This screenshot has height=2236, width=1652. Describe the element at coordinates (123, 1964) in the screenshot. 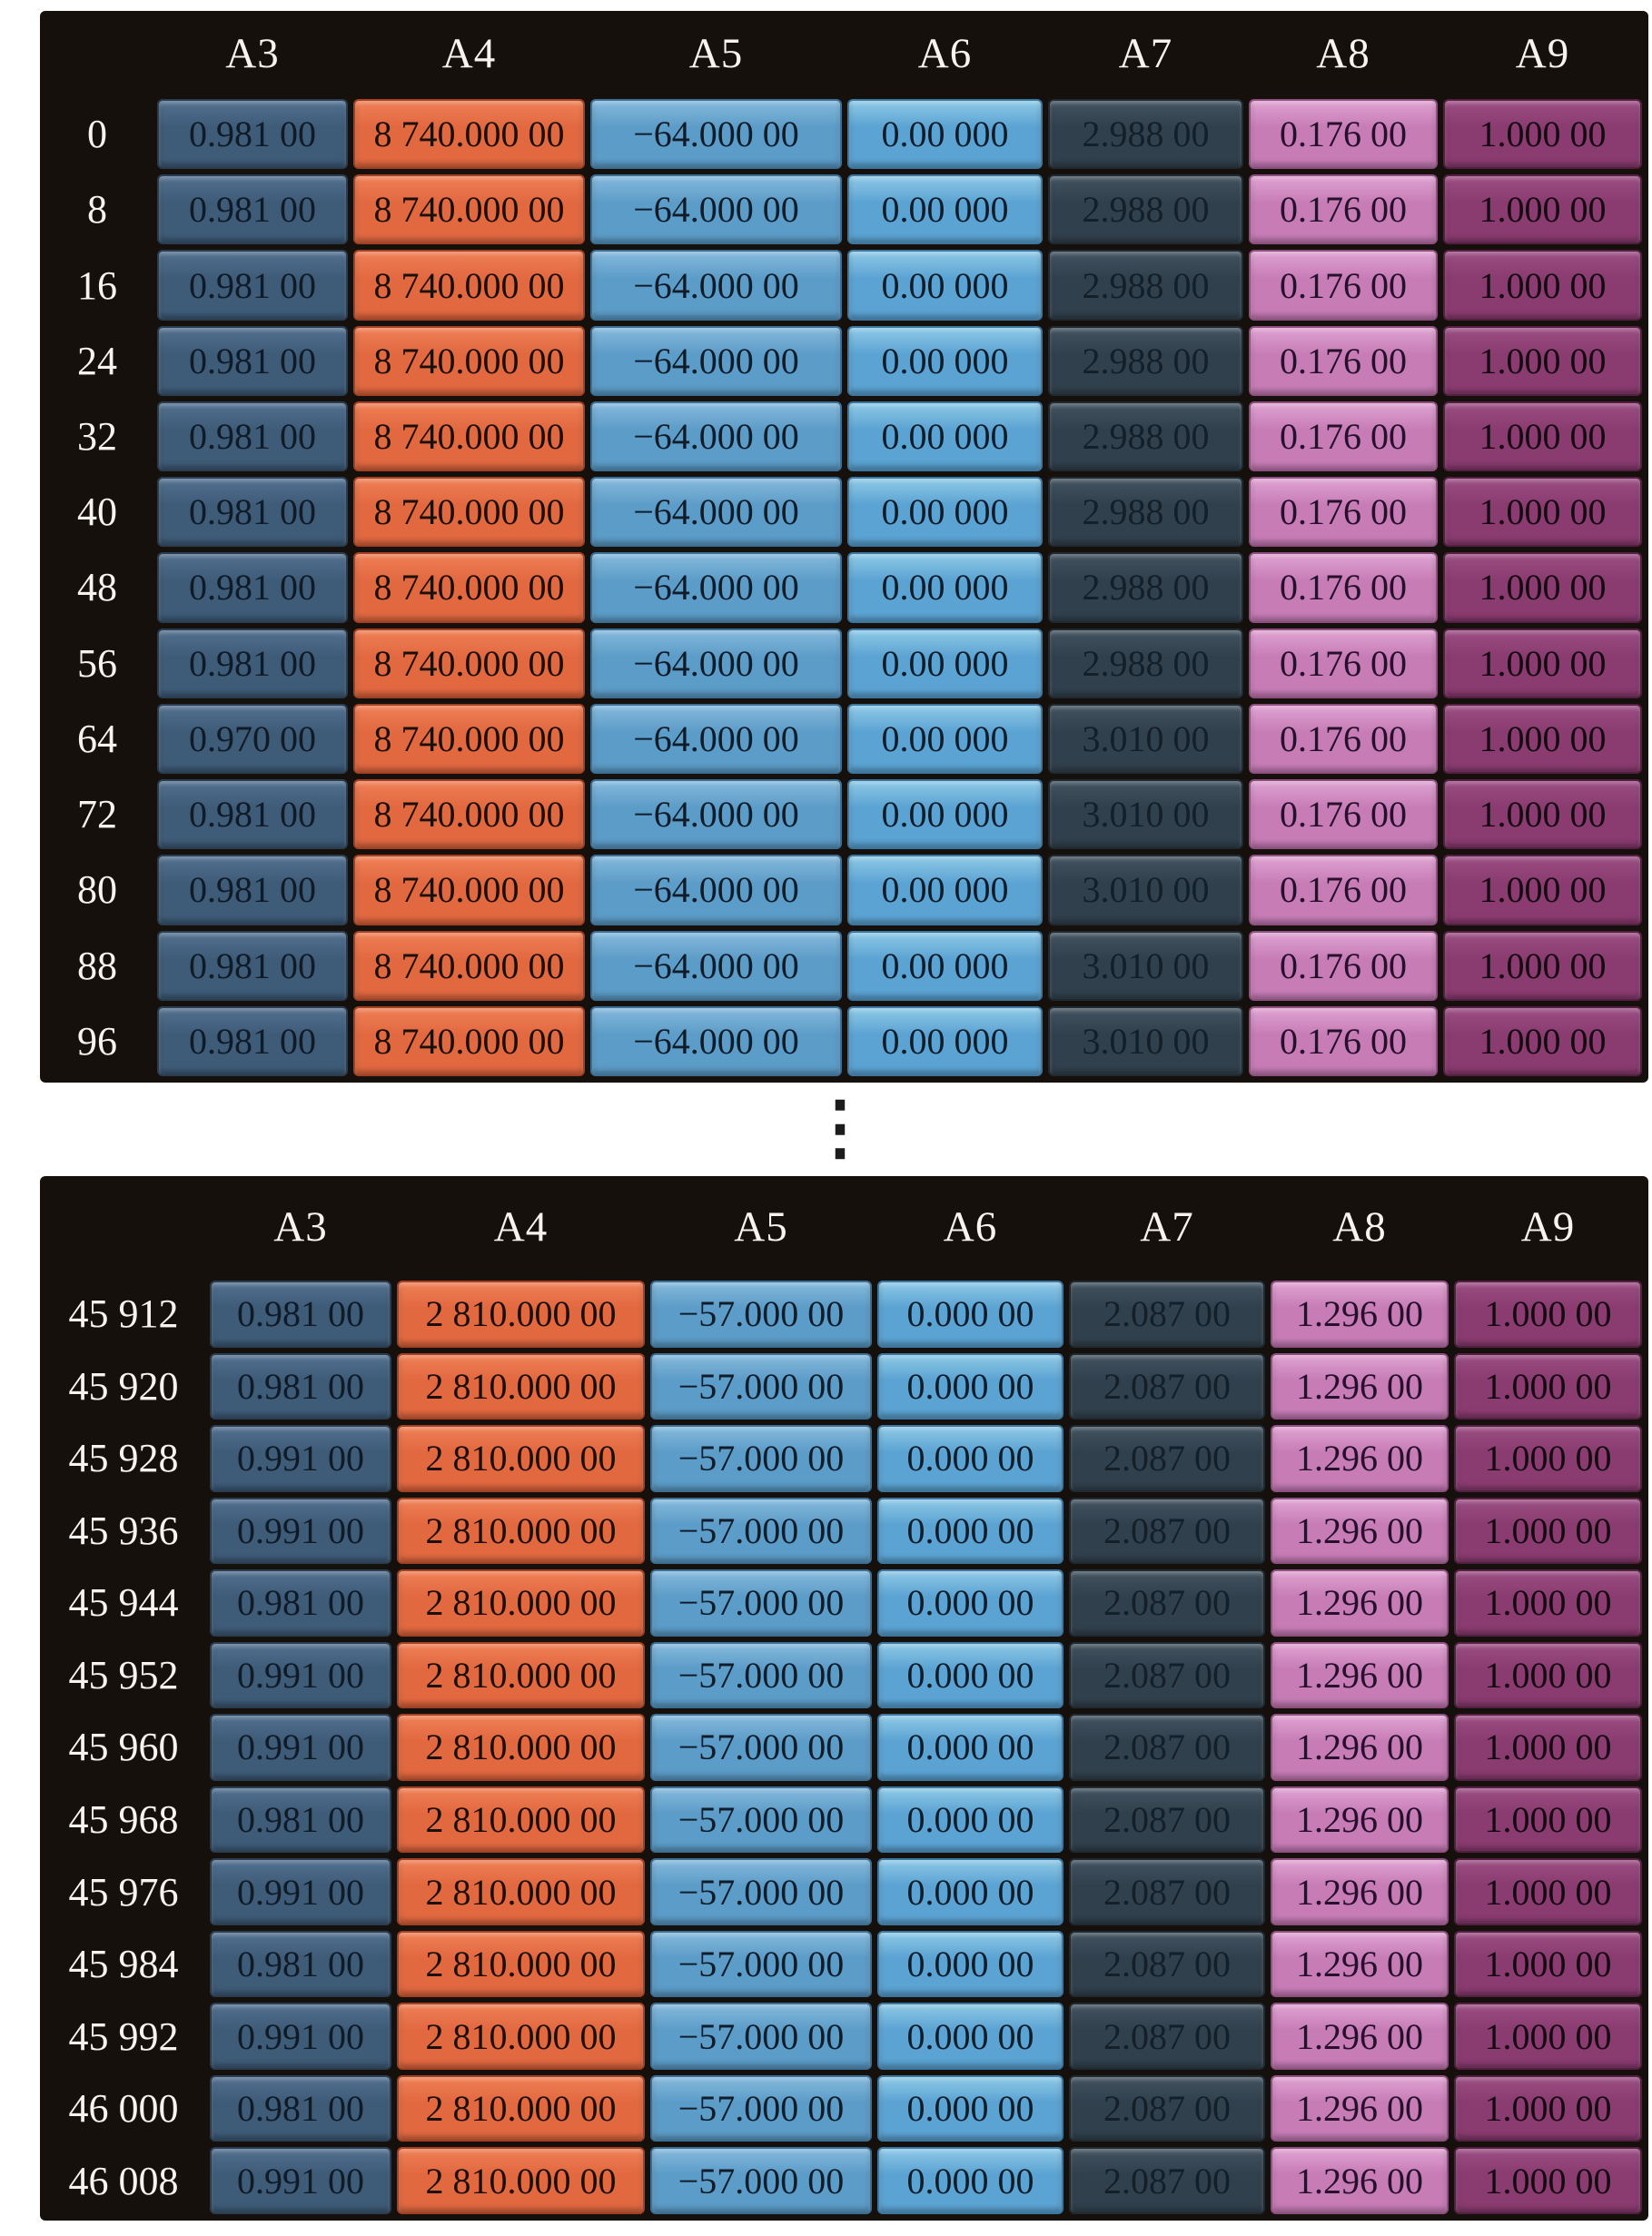

I see `row-label: 45 984` at that location.